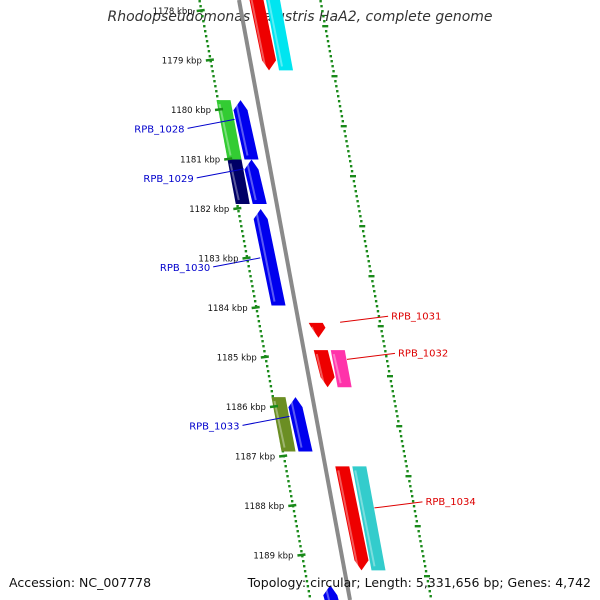 The image size is (600, 600). Describe the element at coordinates (416, 316) in the screenshot. I see `gene-label: RPB_1031` at that location.